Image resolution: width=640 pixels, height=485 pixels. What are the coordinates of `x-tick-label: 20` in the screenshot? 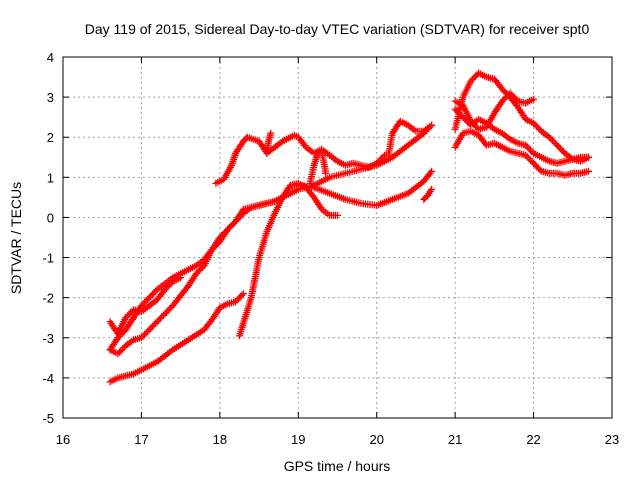 It's located at (376, 439).